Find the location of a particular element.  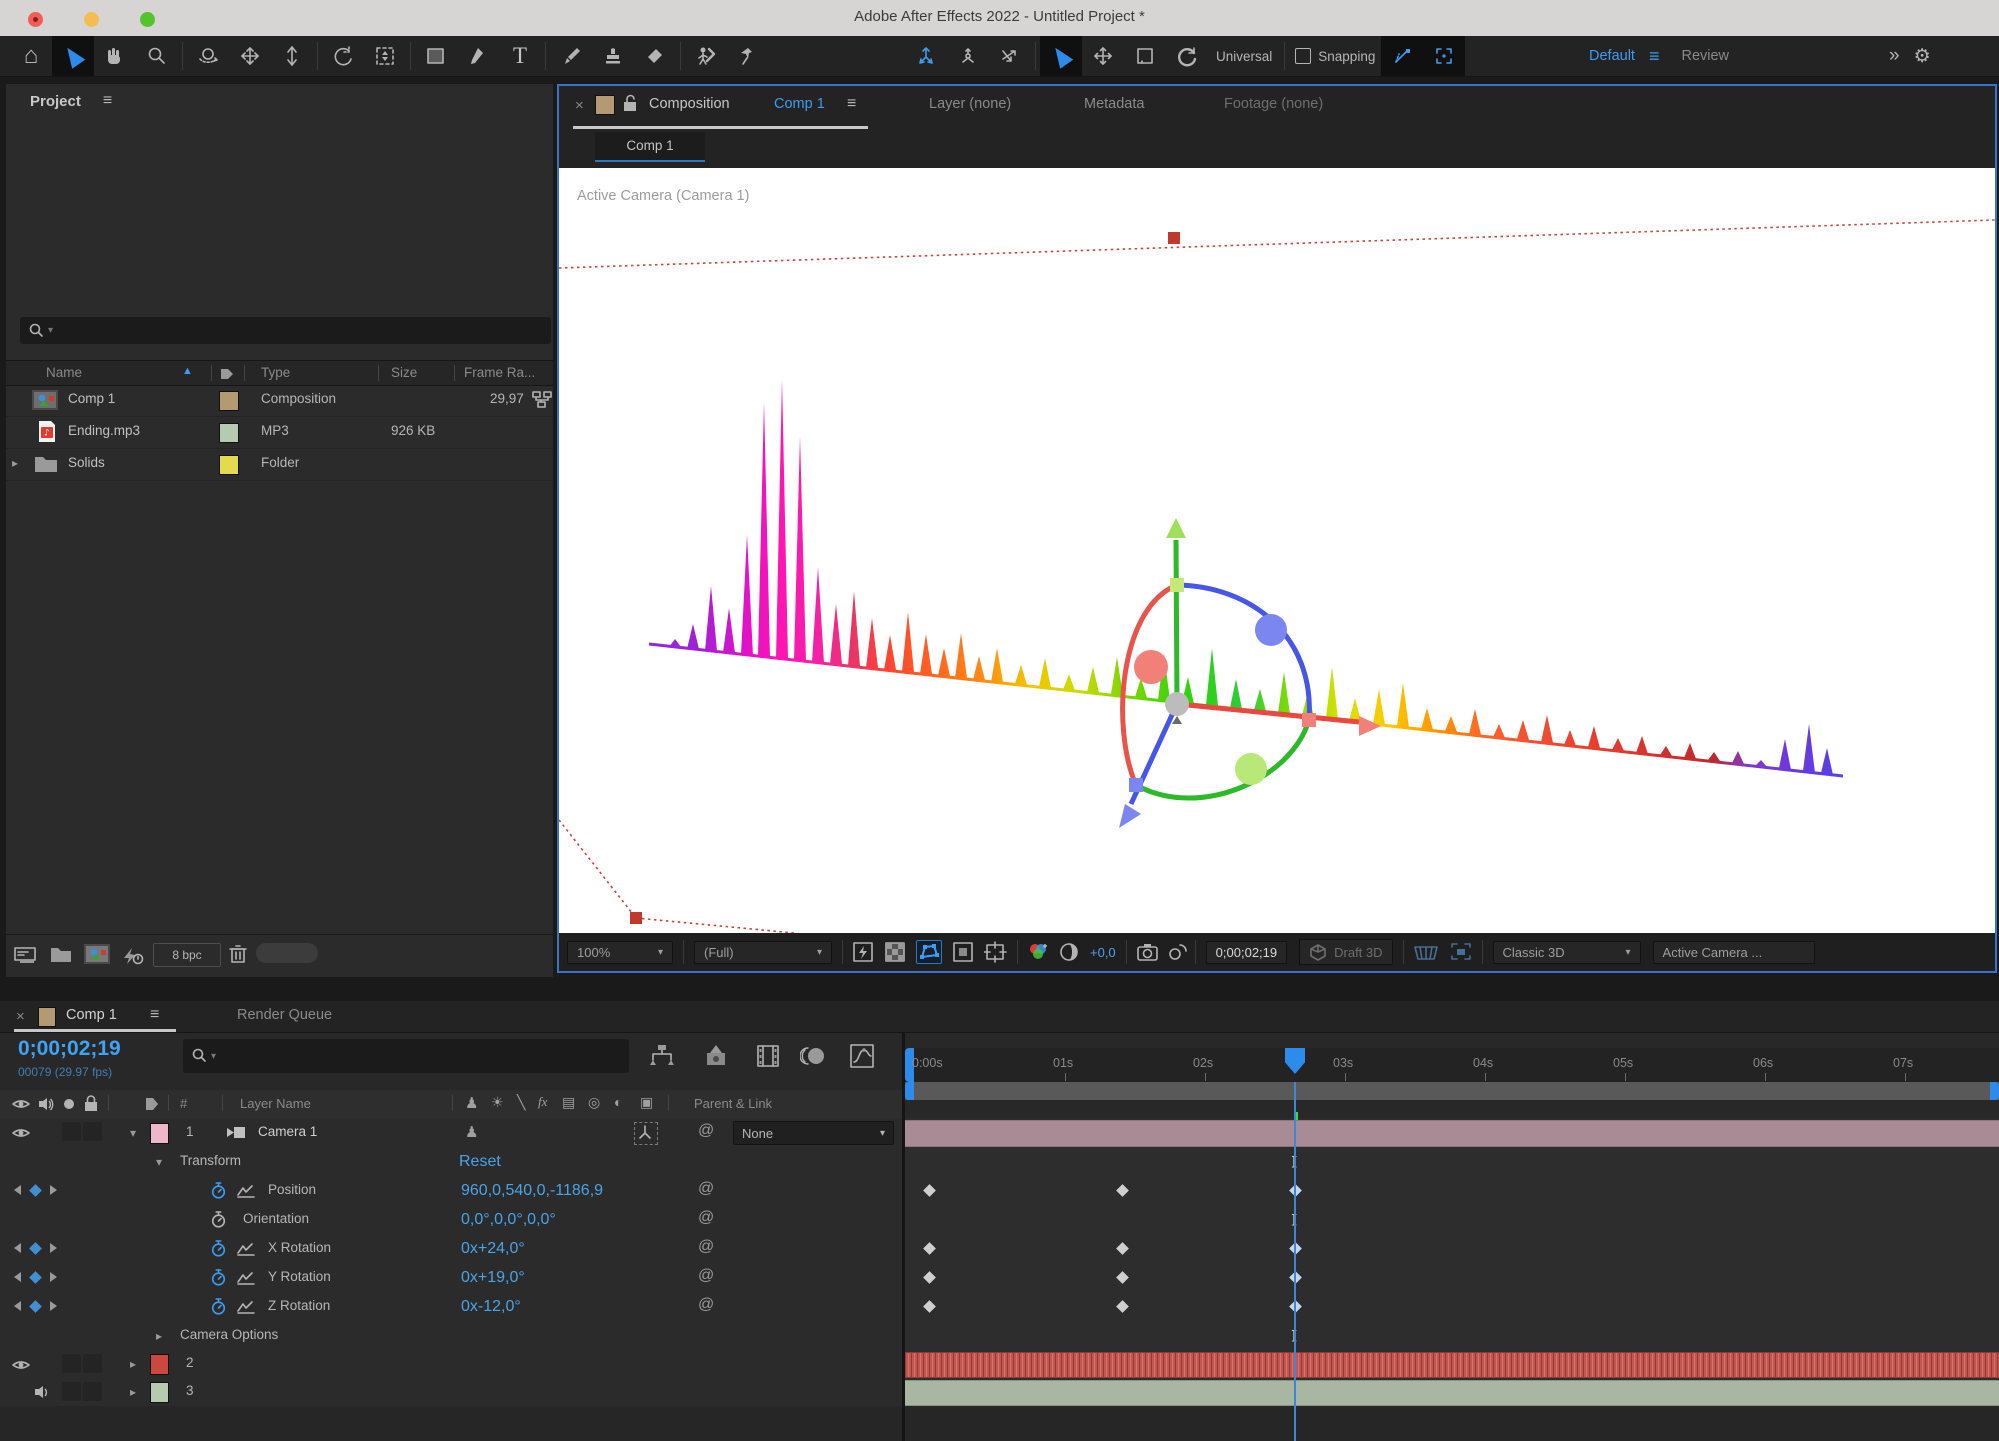

transform-expander: ▾ is located at coordinates (159, 1162).